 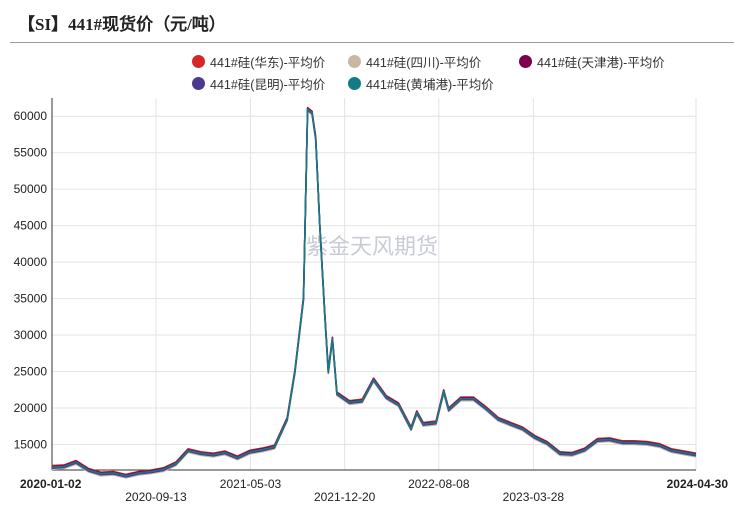 What do you see at coordinates (122, 24) in the screenshot?
I see `chart-title: 【SI】441#现货价（元/吨）` at bounding box center [122, 24].